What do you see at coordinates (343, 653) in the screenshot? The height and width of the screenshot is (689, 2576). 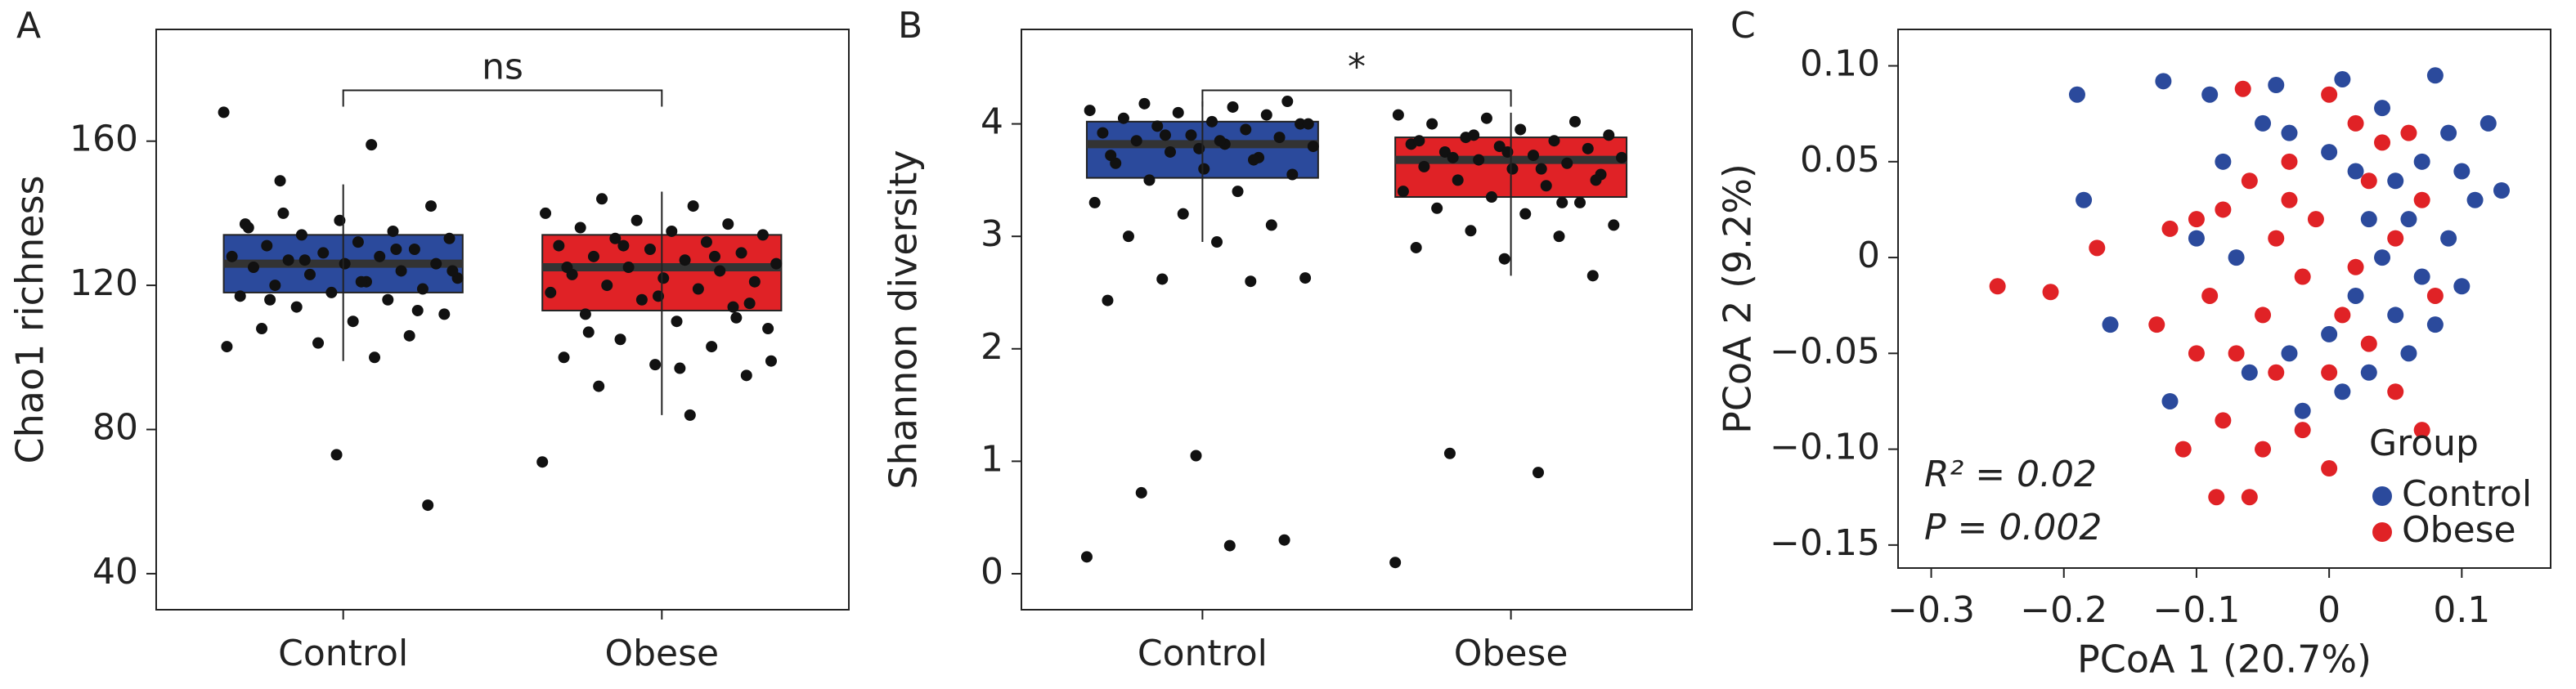 I see `x-tick-label: Control` at bounding box center [343, 653].